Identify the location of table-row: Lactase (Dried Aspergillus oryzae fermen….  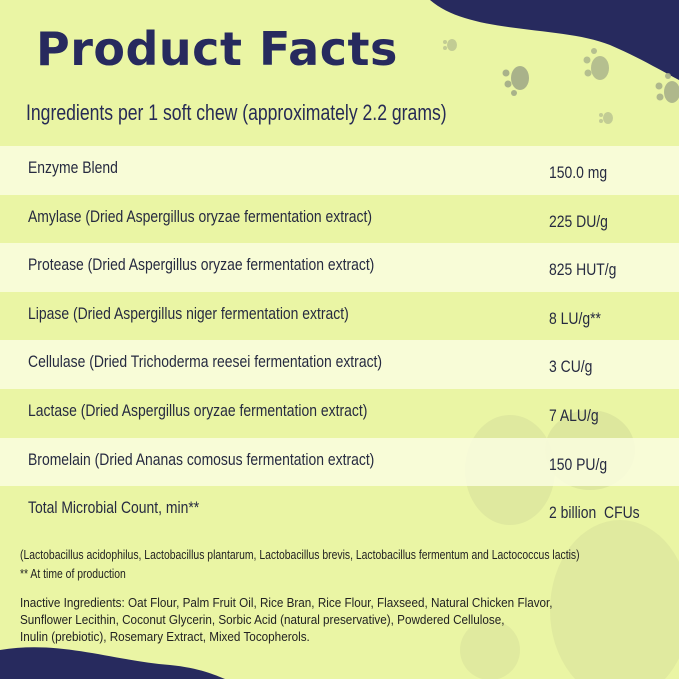
(339, 413).